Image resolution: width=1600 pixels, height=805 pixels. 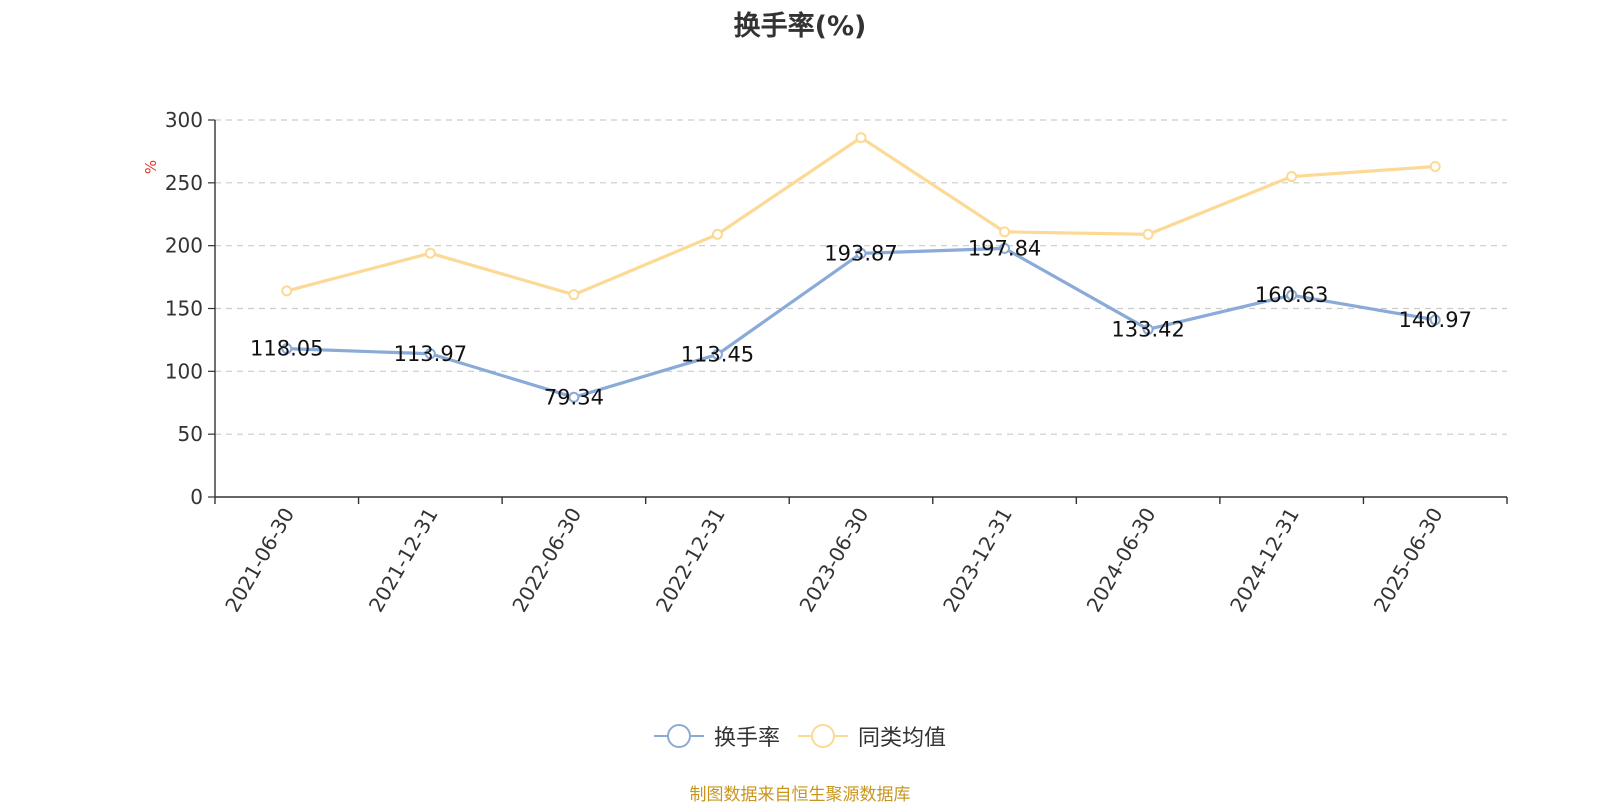 I want to click on y-tick-label: 250, so click(x=184, y=183).